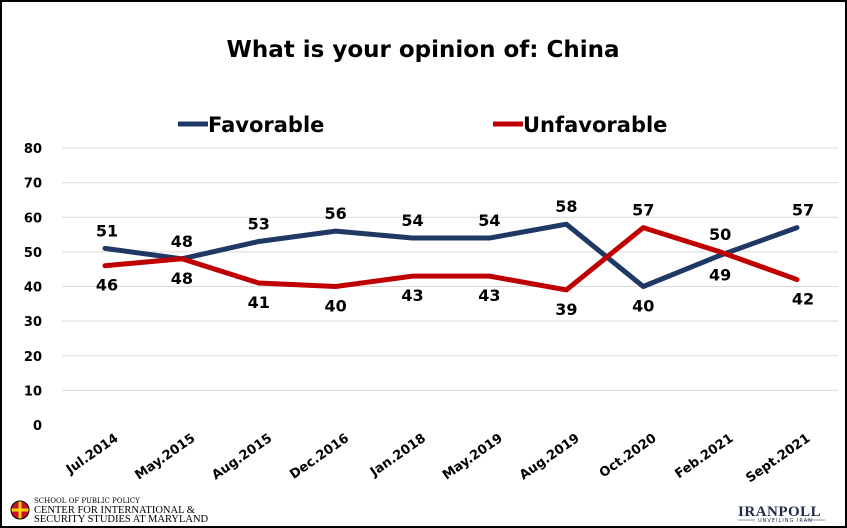 This screenshot has width=847, height=528. I want to click on legend: Favorable Unfavorable, so click(422, 125).